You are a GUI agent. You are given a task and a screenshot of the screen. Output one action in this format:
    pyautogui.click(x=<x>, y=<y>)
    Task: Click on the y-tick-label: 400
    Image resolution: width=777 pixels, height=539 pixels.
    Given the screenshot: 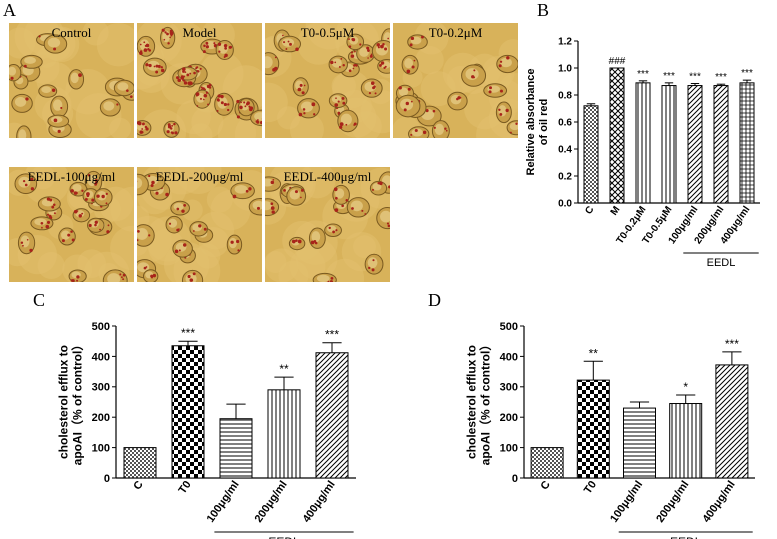 What is the action you would take?
    pyautogui.click(x=509, y=357)
    